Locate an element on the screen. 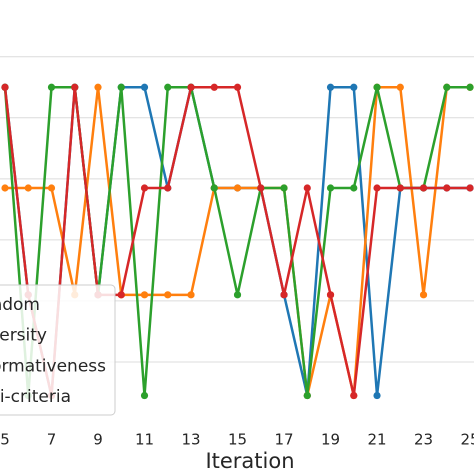  x-tick-label: 23 is located at coordinates (423, 440).